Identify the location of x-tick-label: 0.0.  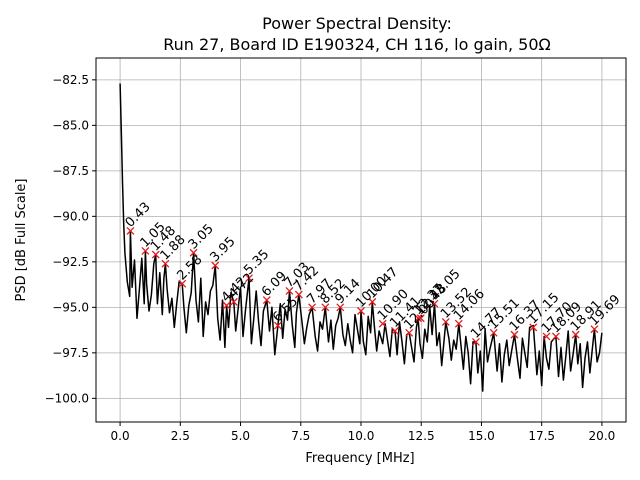
(120, 436).